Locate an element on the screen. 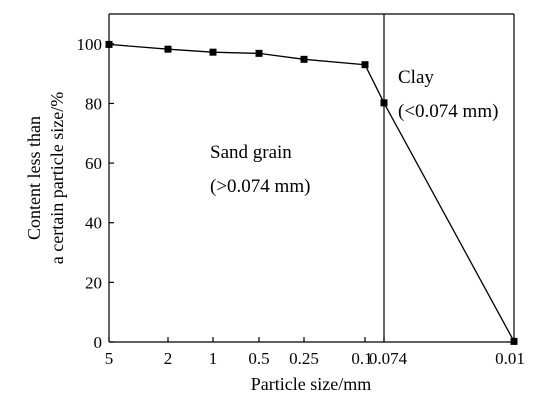  x-tick-label: 2 is located at coordinates (168, 358).